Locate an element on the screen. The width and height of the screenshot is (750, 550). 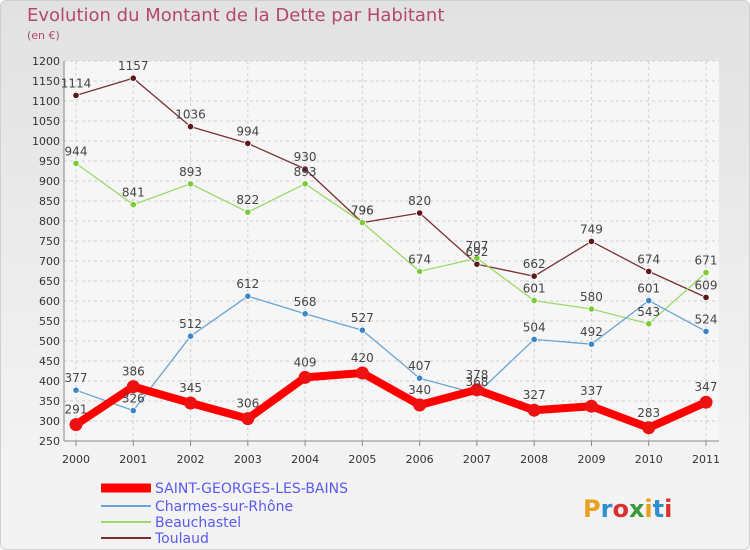
data-label: 994 is located at coordinates (247, 131).